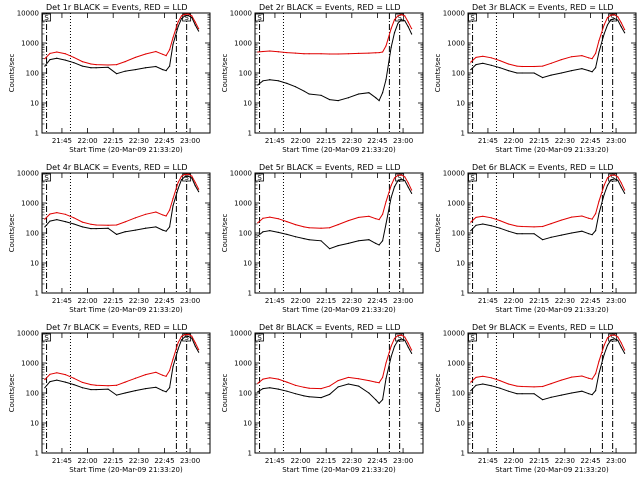  I want to click on x-tick-label: 22:45, so click(377, 141).